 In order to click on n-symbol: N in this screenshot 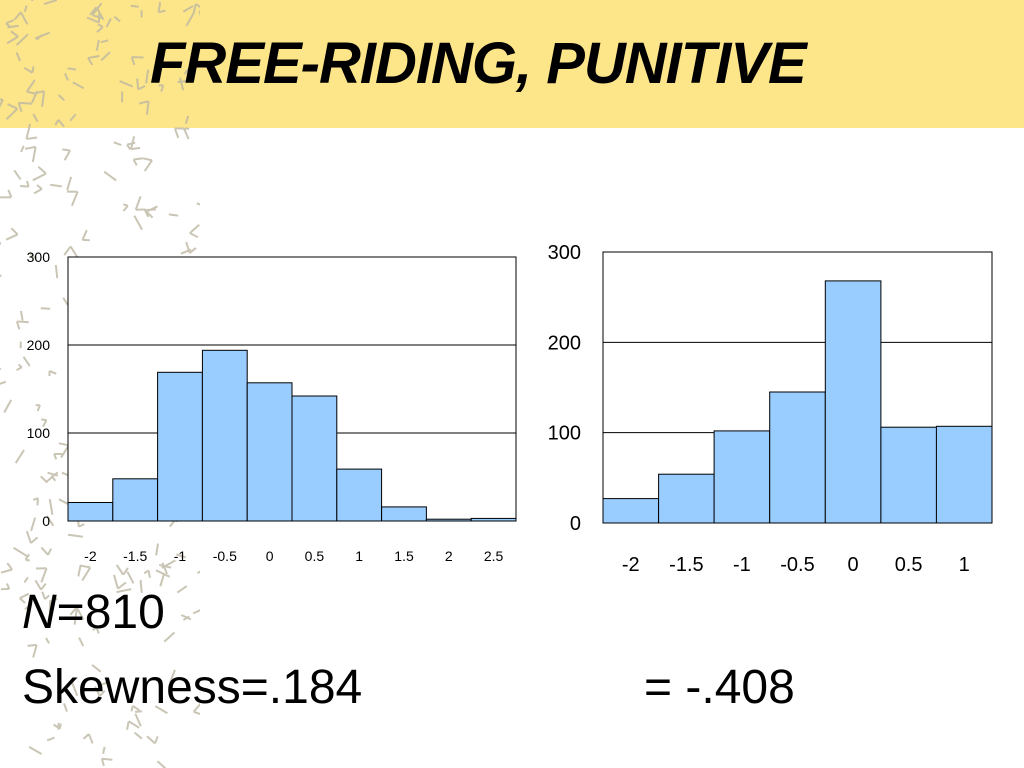, I will do `click(39, 612)`.